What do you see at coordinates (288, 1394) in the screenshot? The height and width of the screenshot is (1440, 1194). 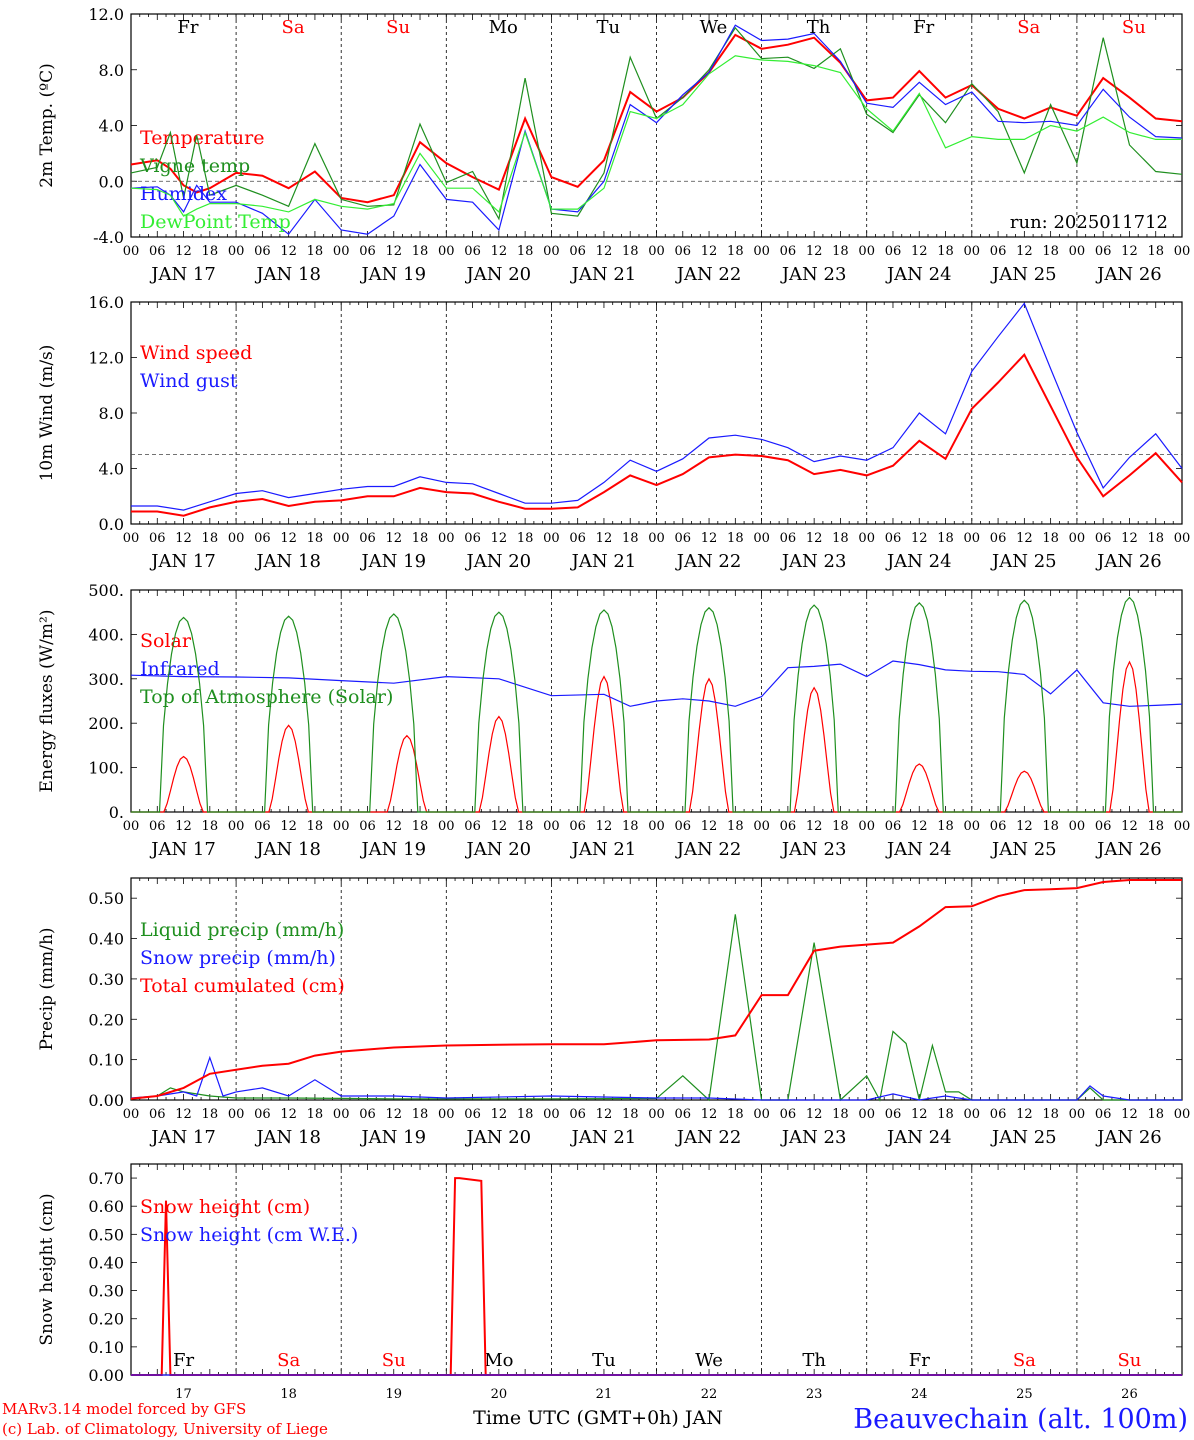 I see `day-number-label: 18` at bounding box center [288, 1394].